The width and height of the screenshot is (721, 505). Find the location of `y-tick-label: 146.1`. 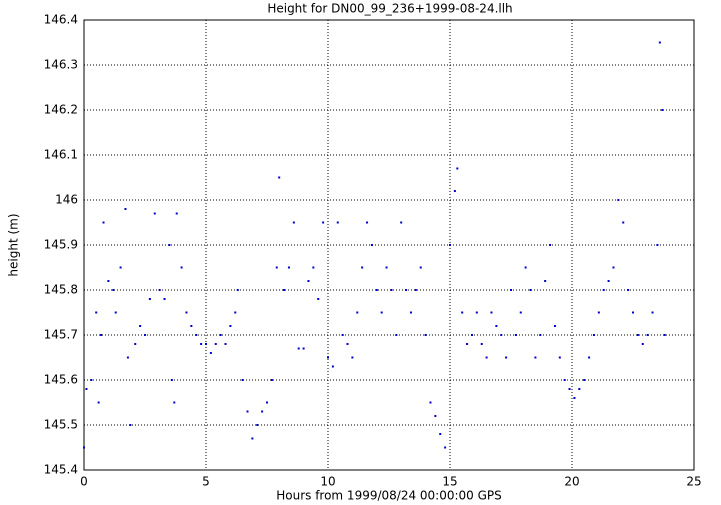

y-tick-label: 146.1 is located at coordinates (61, 155).